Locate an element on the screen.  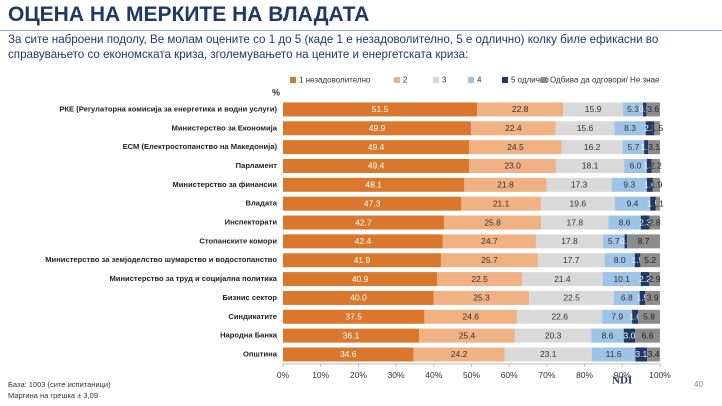
value-label: 22.4 is located at coordinates (513, 128).